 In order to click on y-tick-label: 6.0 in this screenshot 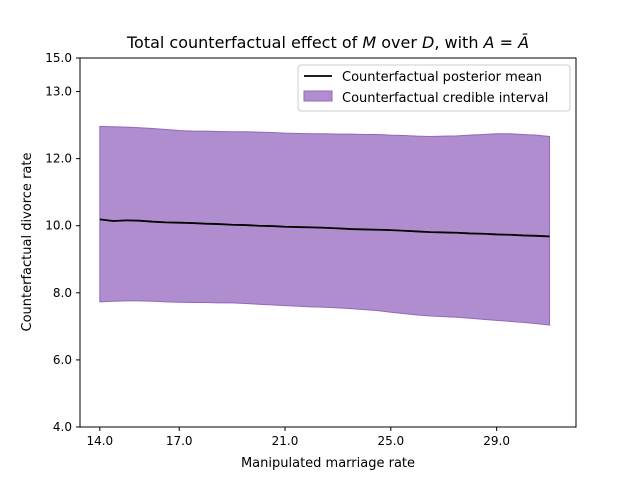, I will do `click(62, 360)`.